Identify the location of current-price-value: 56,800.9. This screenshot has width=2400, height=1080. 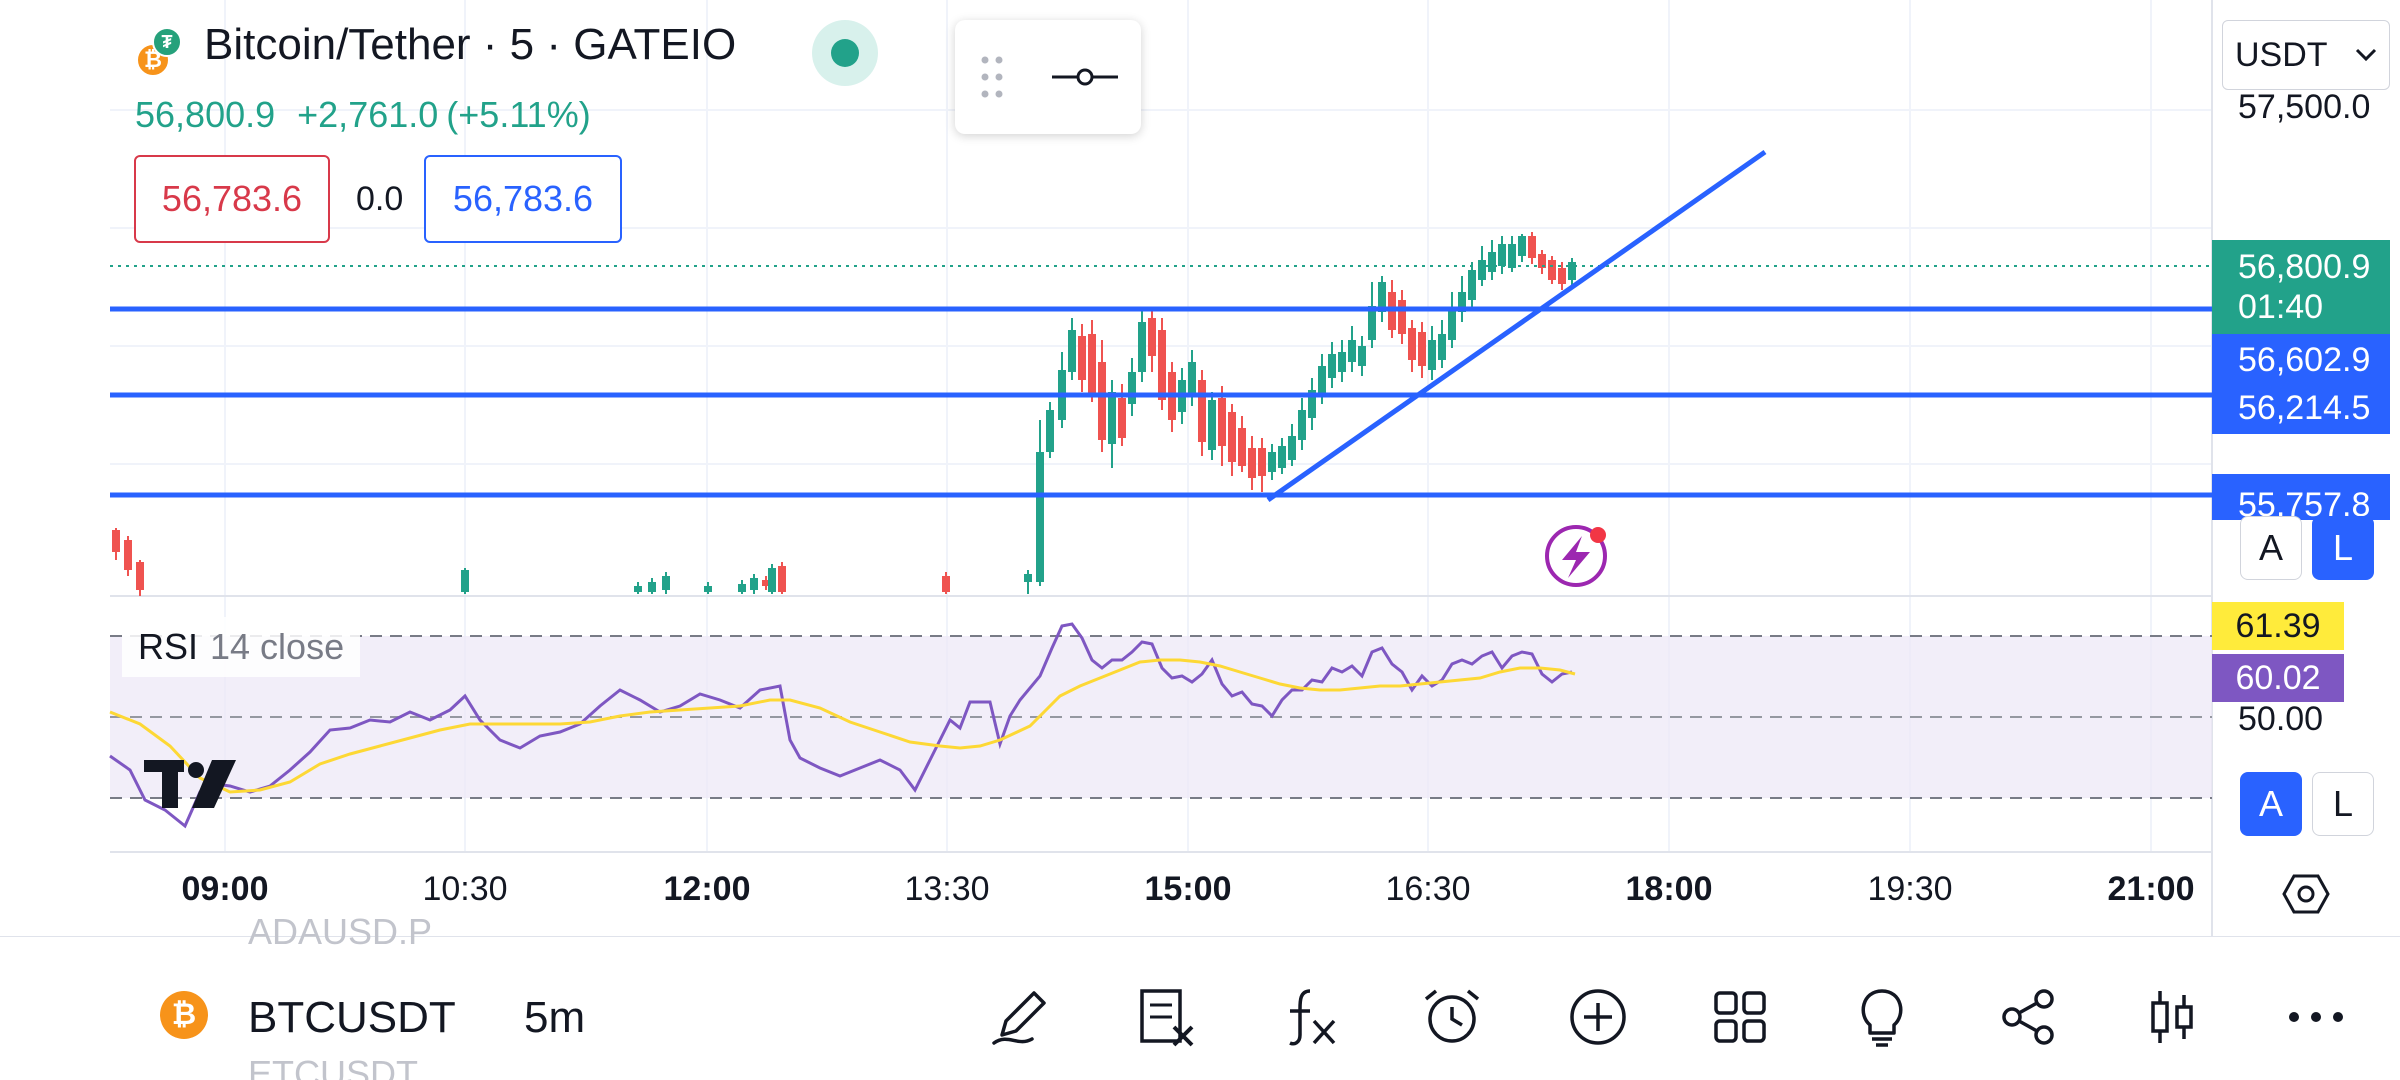
(2304, 267).